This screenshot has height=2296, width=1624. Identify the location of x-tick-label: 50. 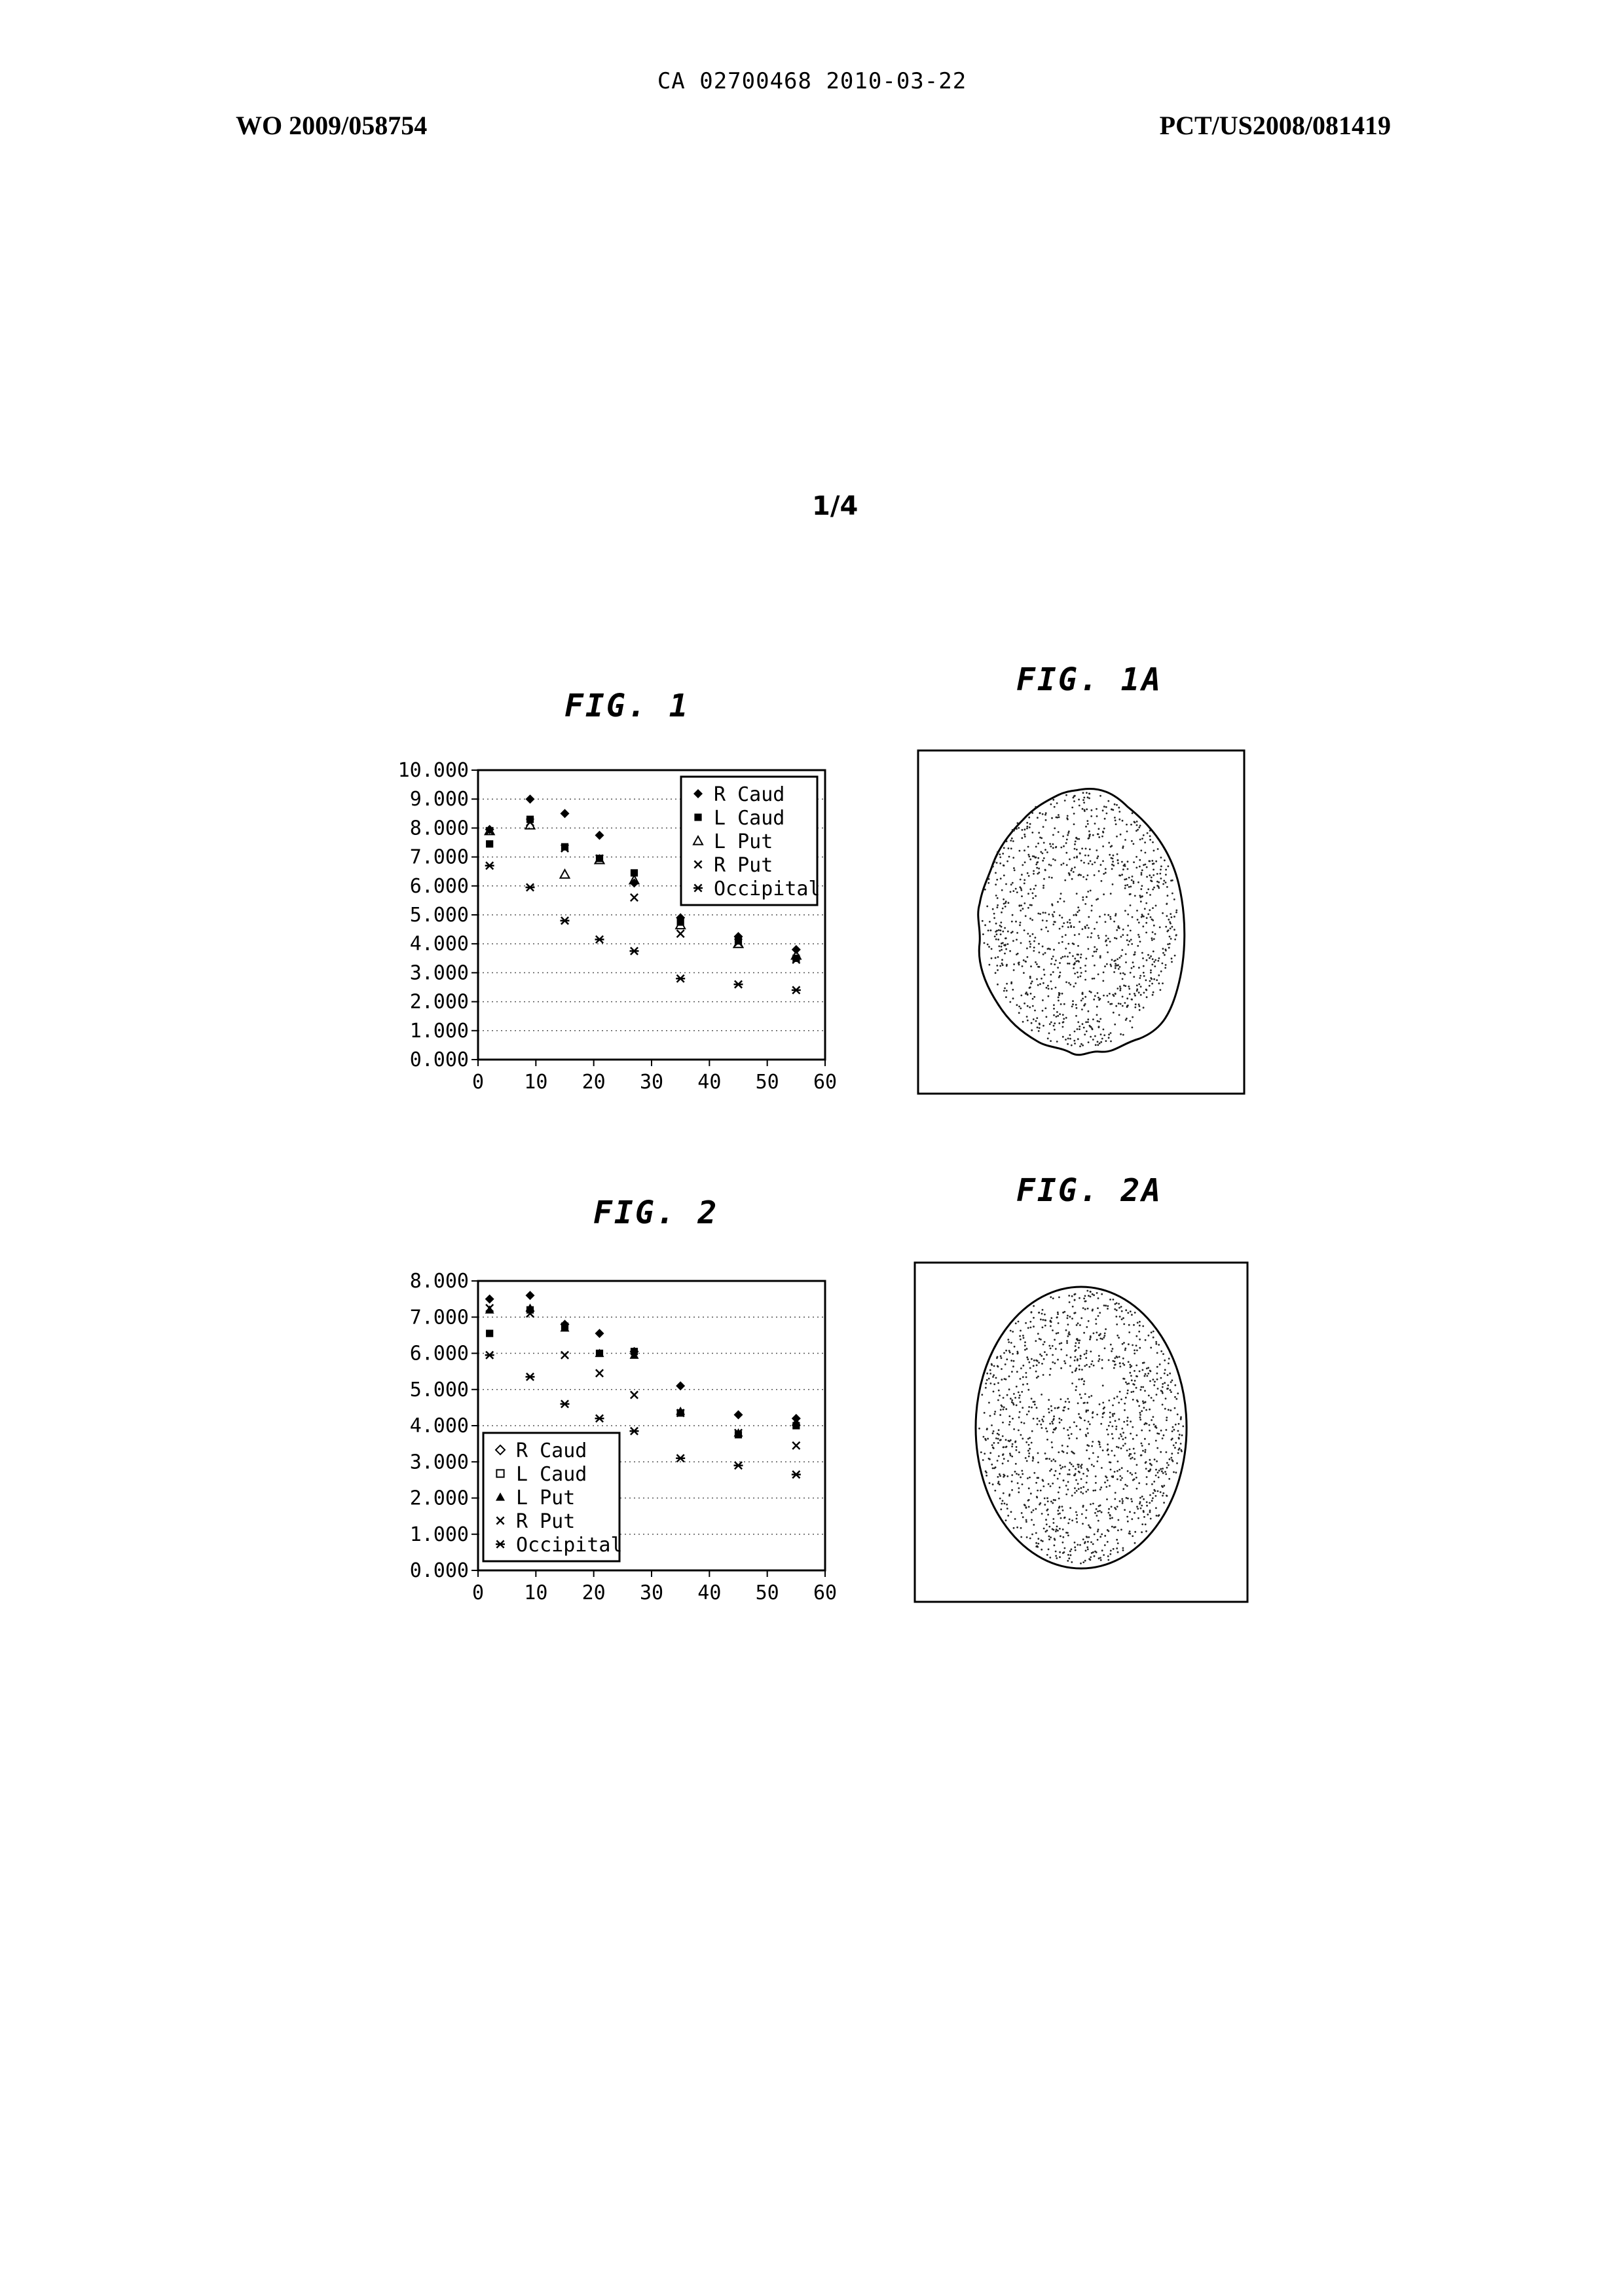
(767, 1593).